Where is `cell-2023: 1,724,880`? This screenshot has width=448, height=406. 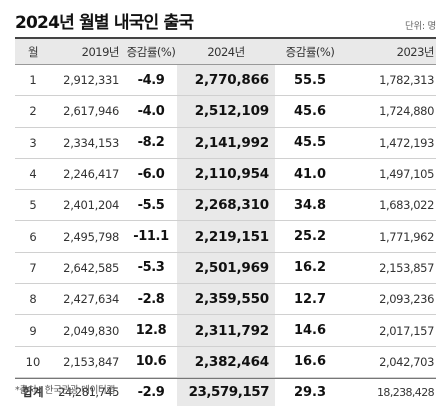
cell-2023: 1,724,880 is located at coordinates (406, 111).